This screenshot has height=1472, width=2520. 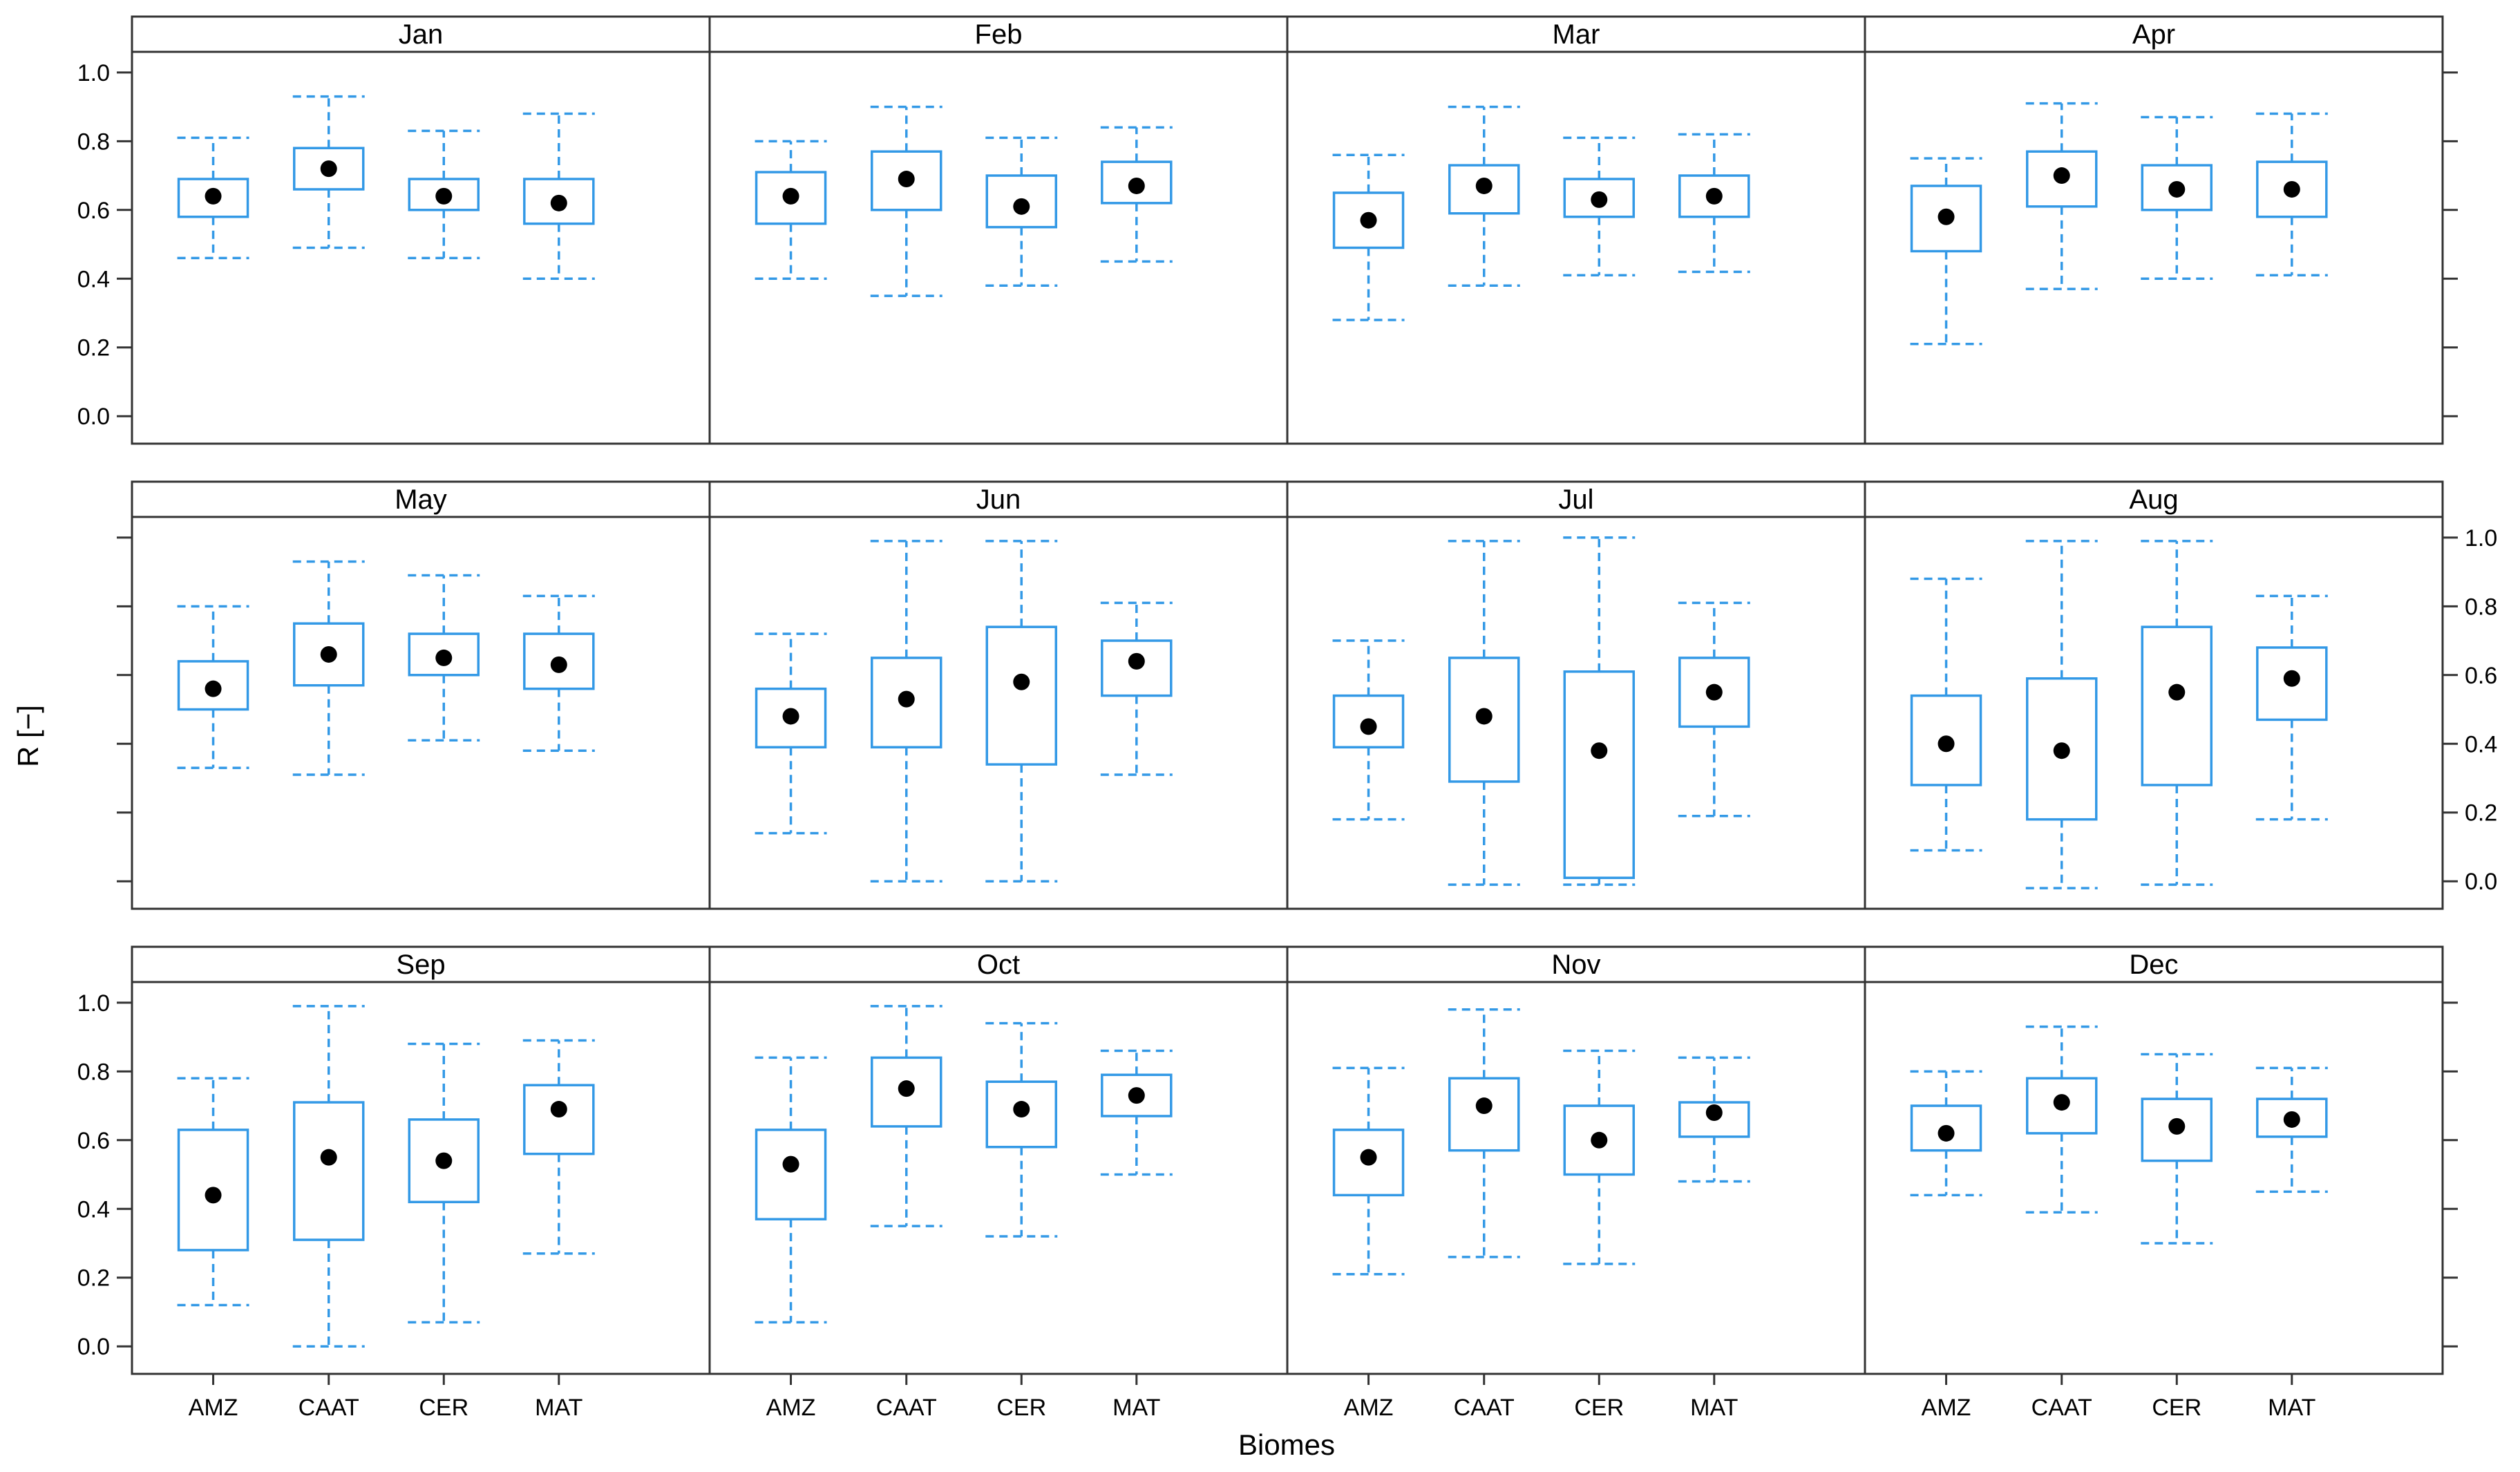 I want to click on strip-label: Aug, so click(x=2153, y=499).